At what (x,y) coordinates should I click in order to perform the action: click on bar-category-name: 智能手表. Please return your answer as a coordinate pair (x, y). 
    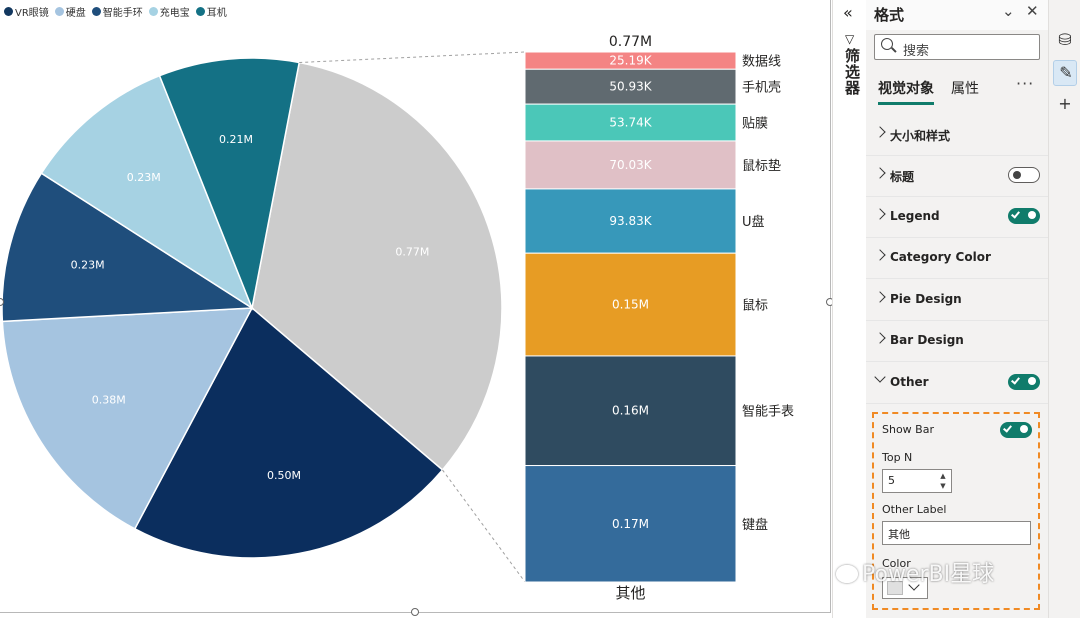
    Looking at the image, I should click on (768, 412).